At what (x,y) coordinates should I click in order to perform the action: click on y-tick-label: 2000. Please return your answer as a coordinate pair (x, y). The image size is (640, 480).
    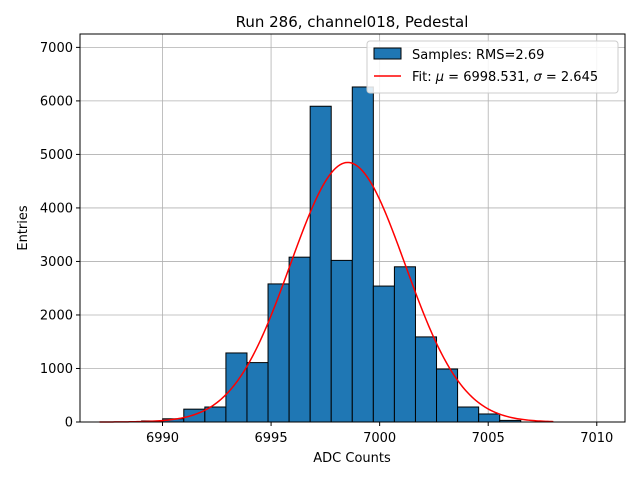
    Looking at the image, I should click on (56, 315).